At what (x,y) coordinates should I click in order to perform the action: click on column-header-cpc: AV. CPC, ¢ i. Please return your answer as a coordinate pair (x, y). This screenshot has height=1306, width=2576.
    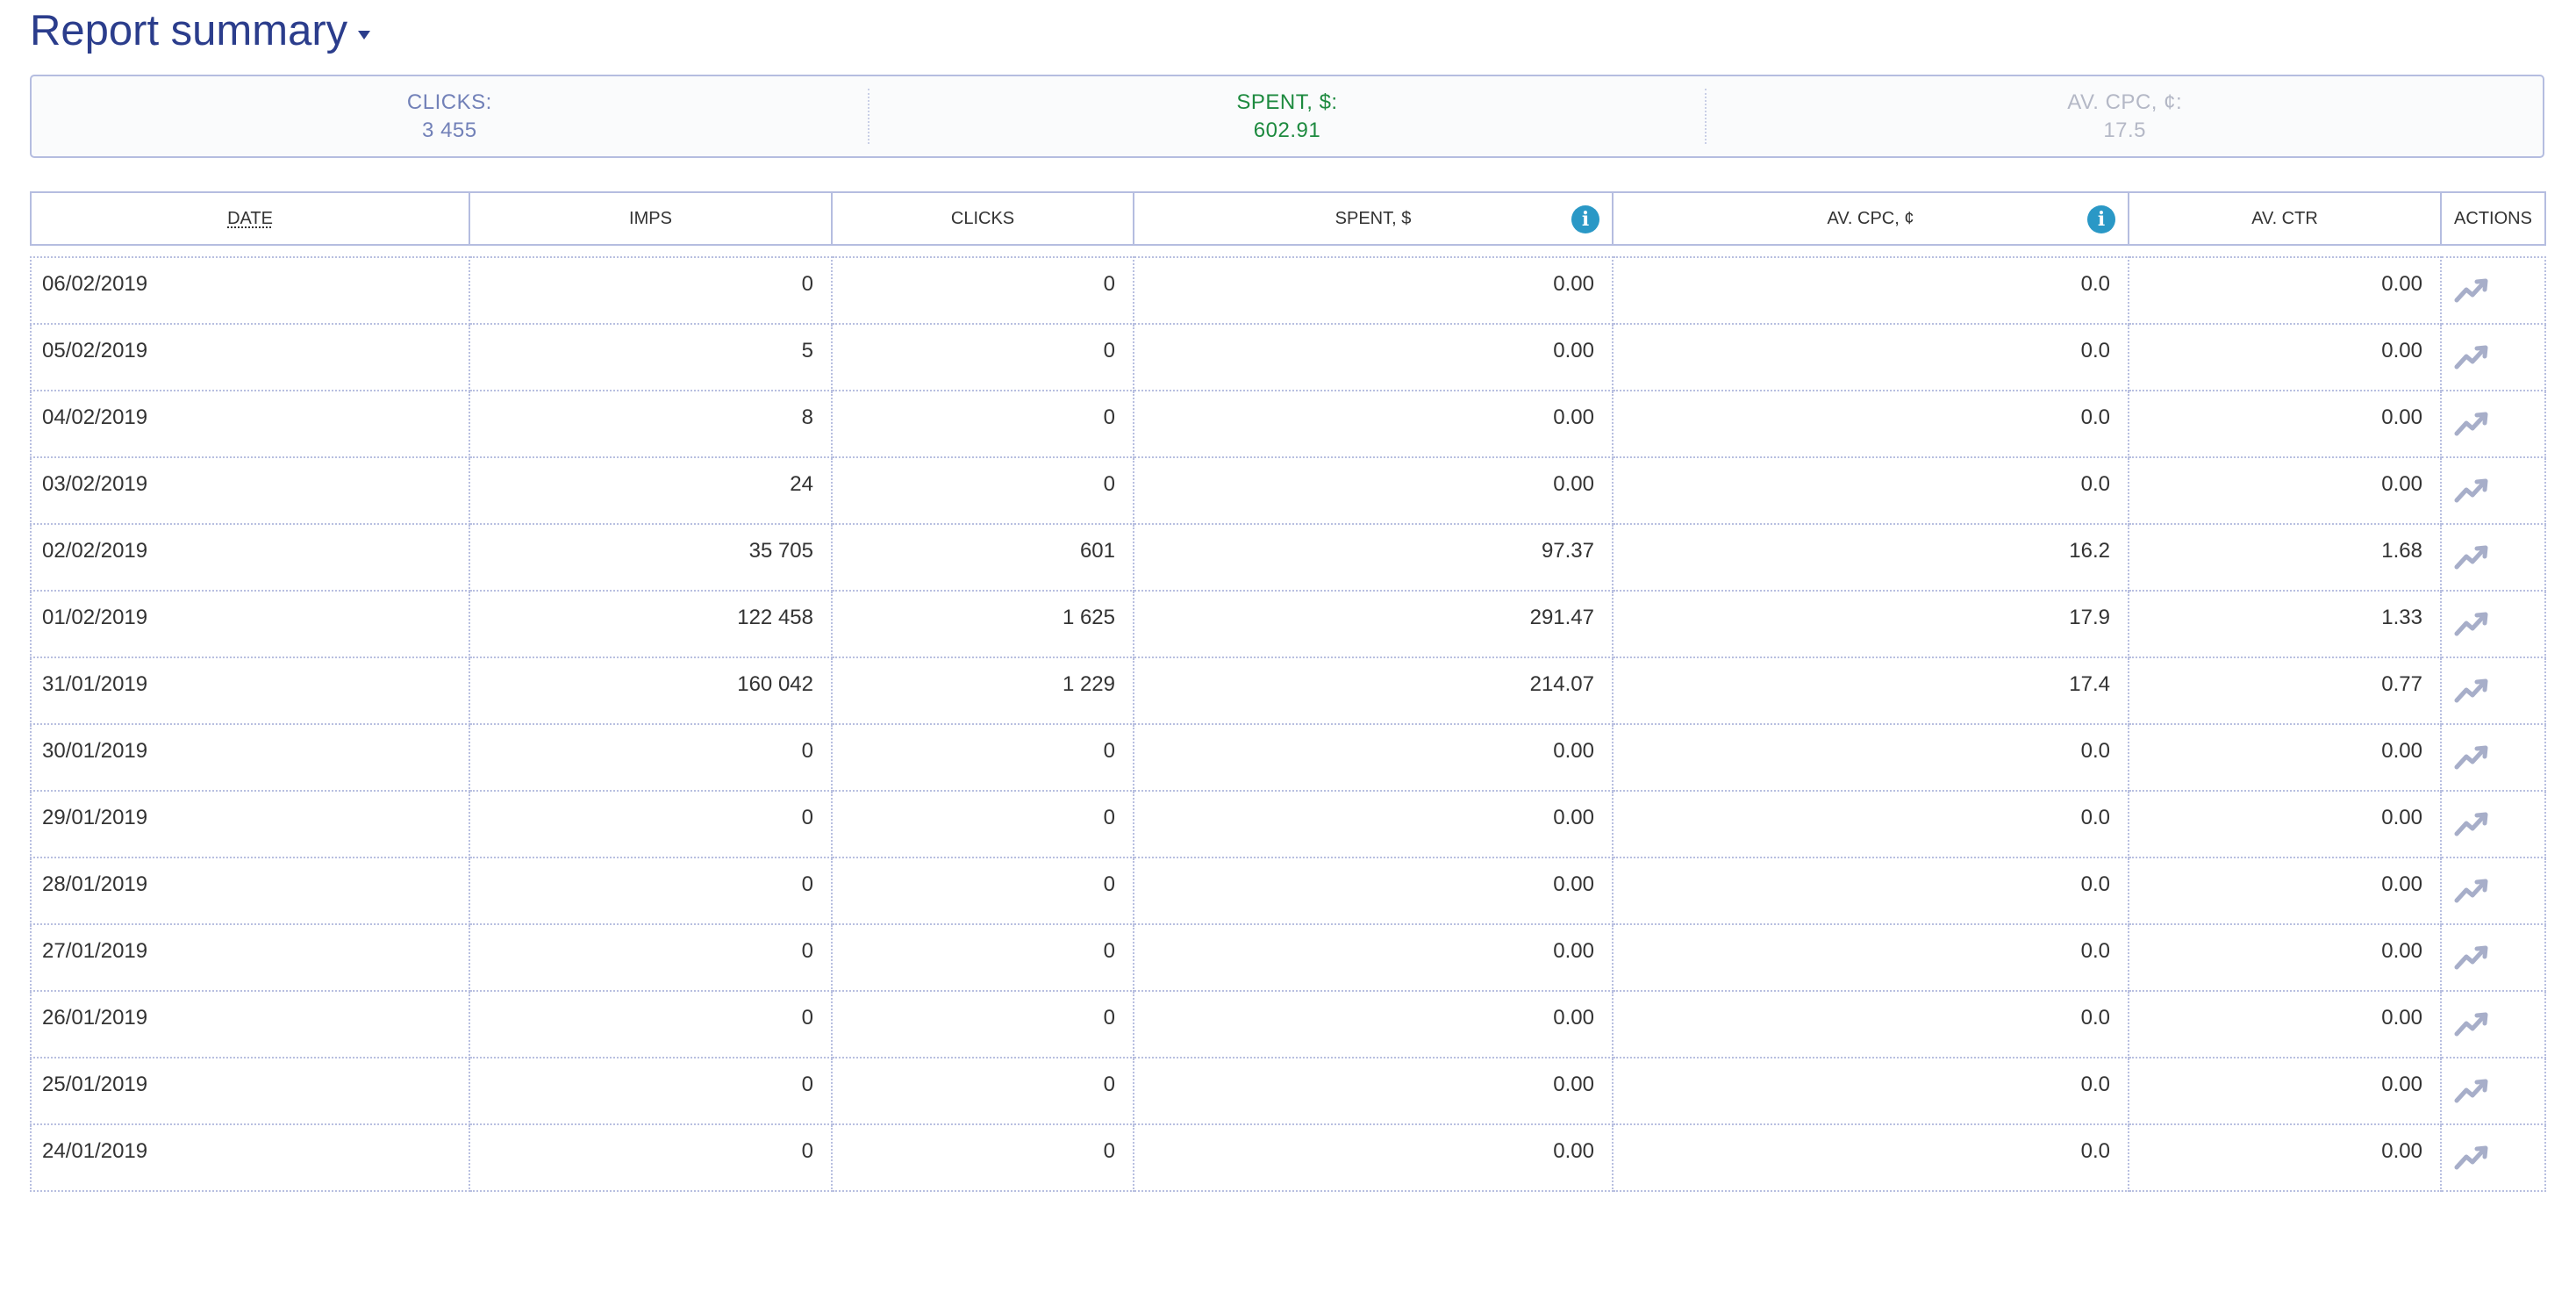
    Looking at the image, I should click on (1870, 218).